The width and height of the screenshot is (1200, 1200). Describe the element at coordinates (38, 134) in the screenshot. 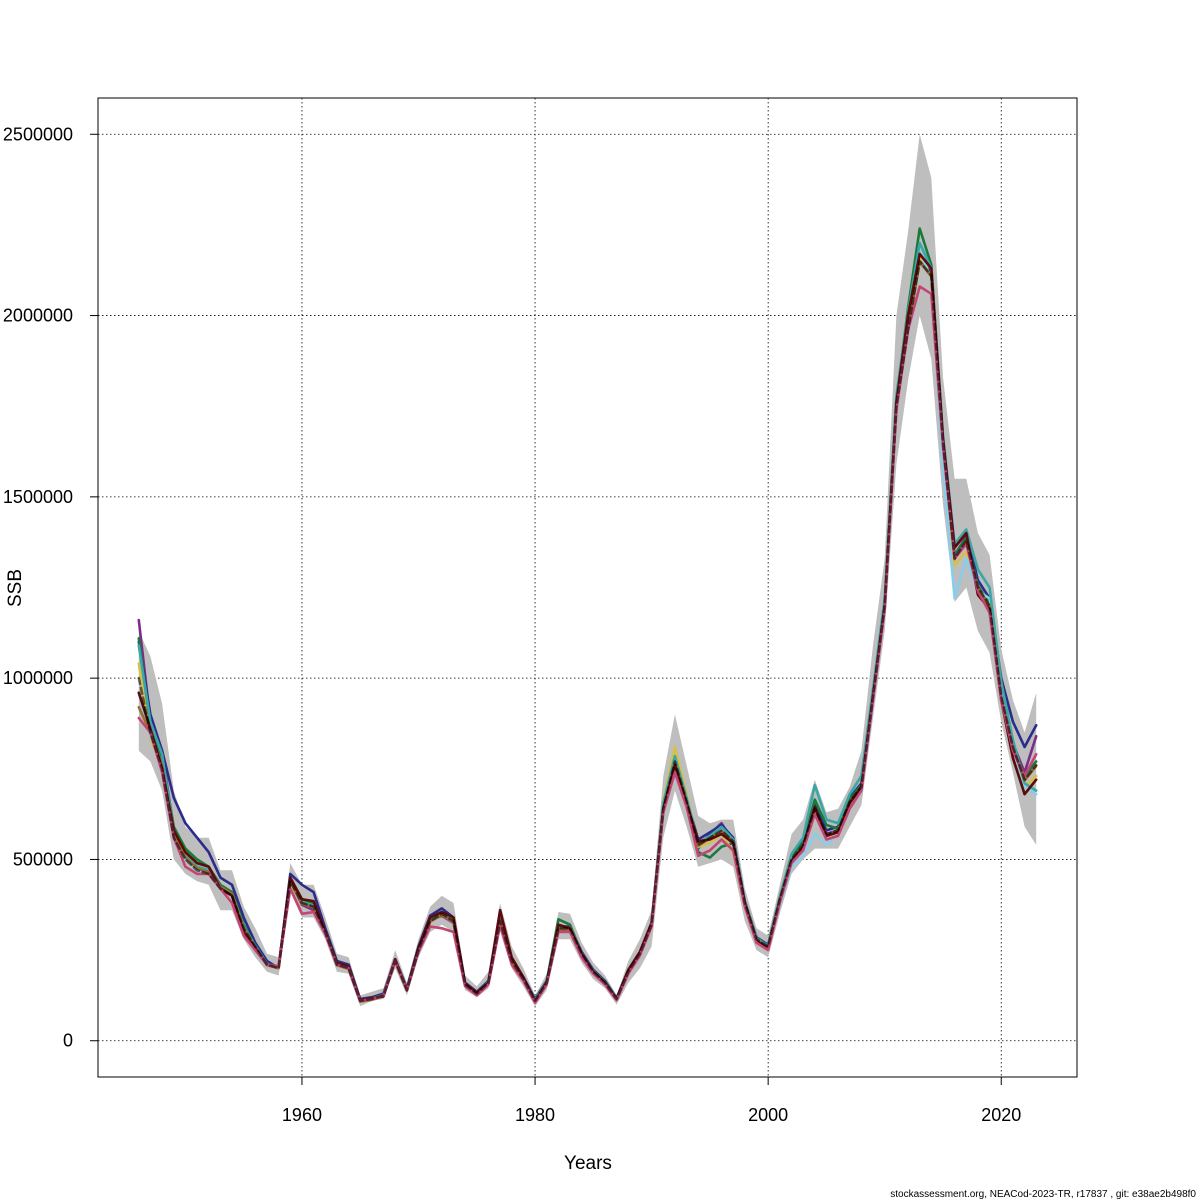

I see `y-tick-label-5: 2500000` at that location.